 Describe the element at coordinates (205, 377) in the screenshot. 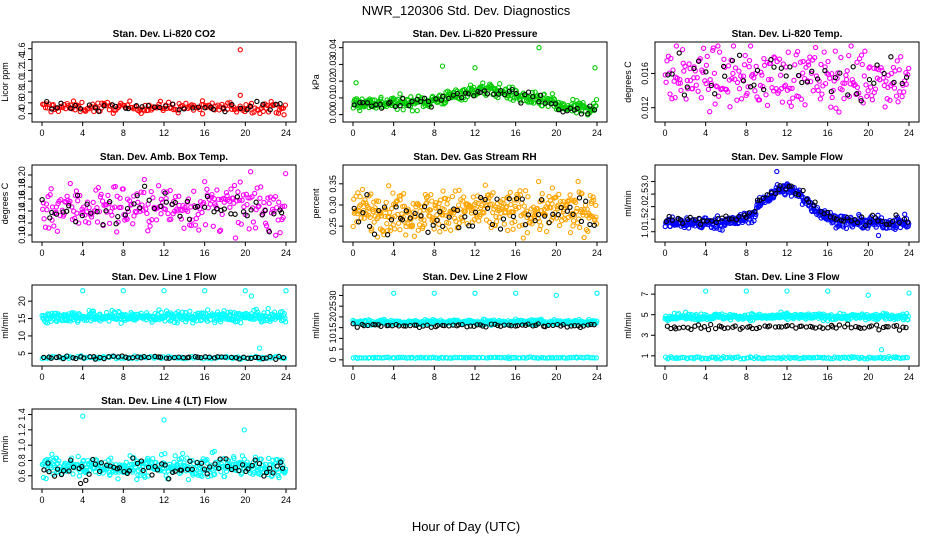

I see `x-tick-label: 16` at that location.